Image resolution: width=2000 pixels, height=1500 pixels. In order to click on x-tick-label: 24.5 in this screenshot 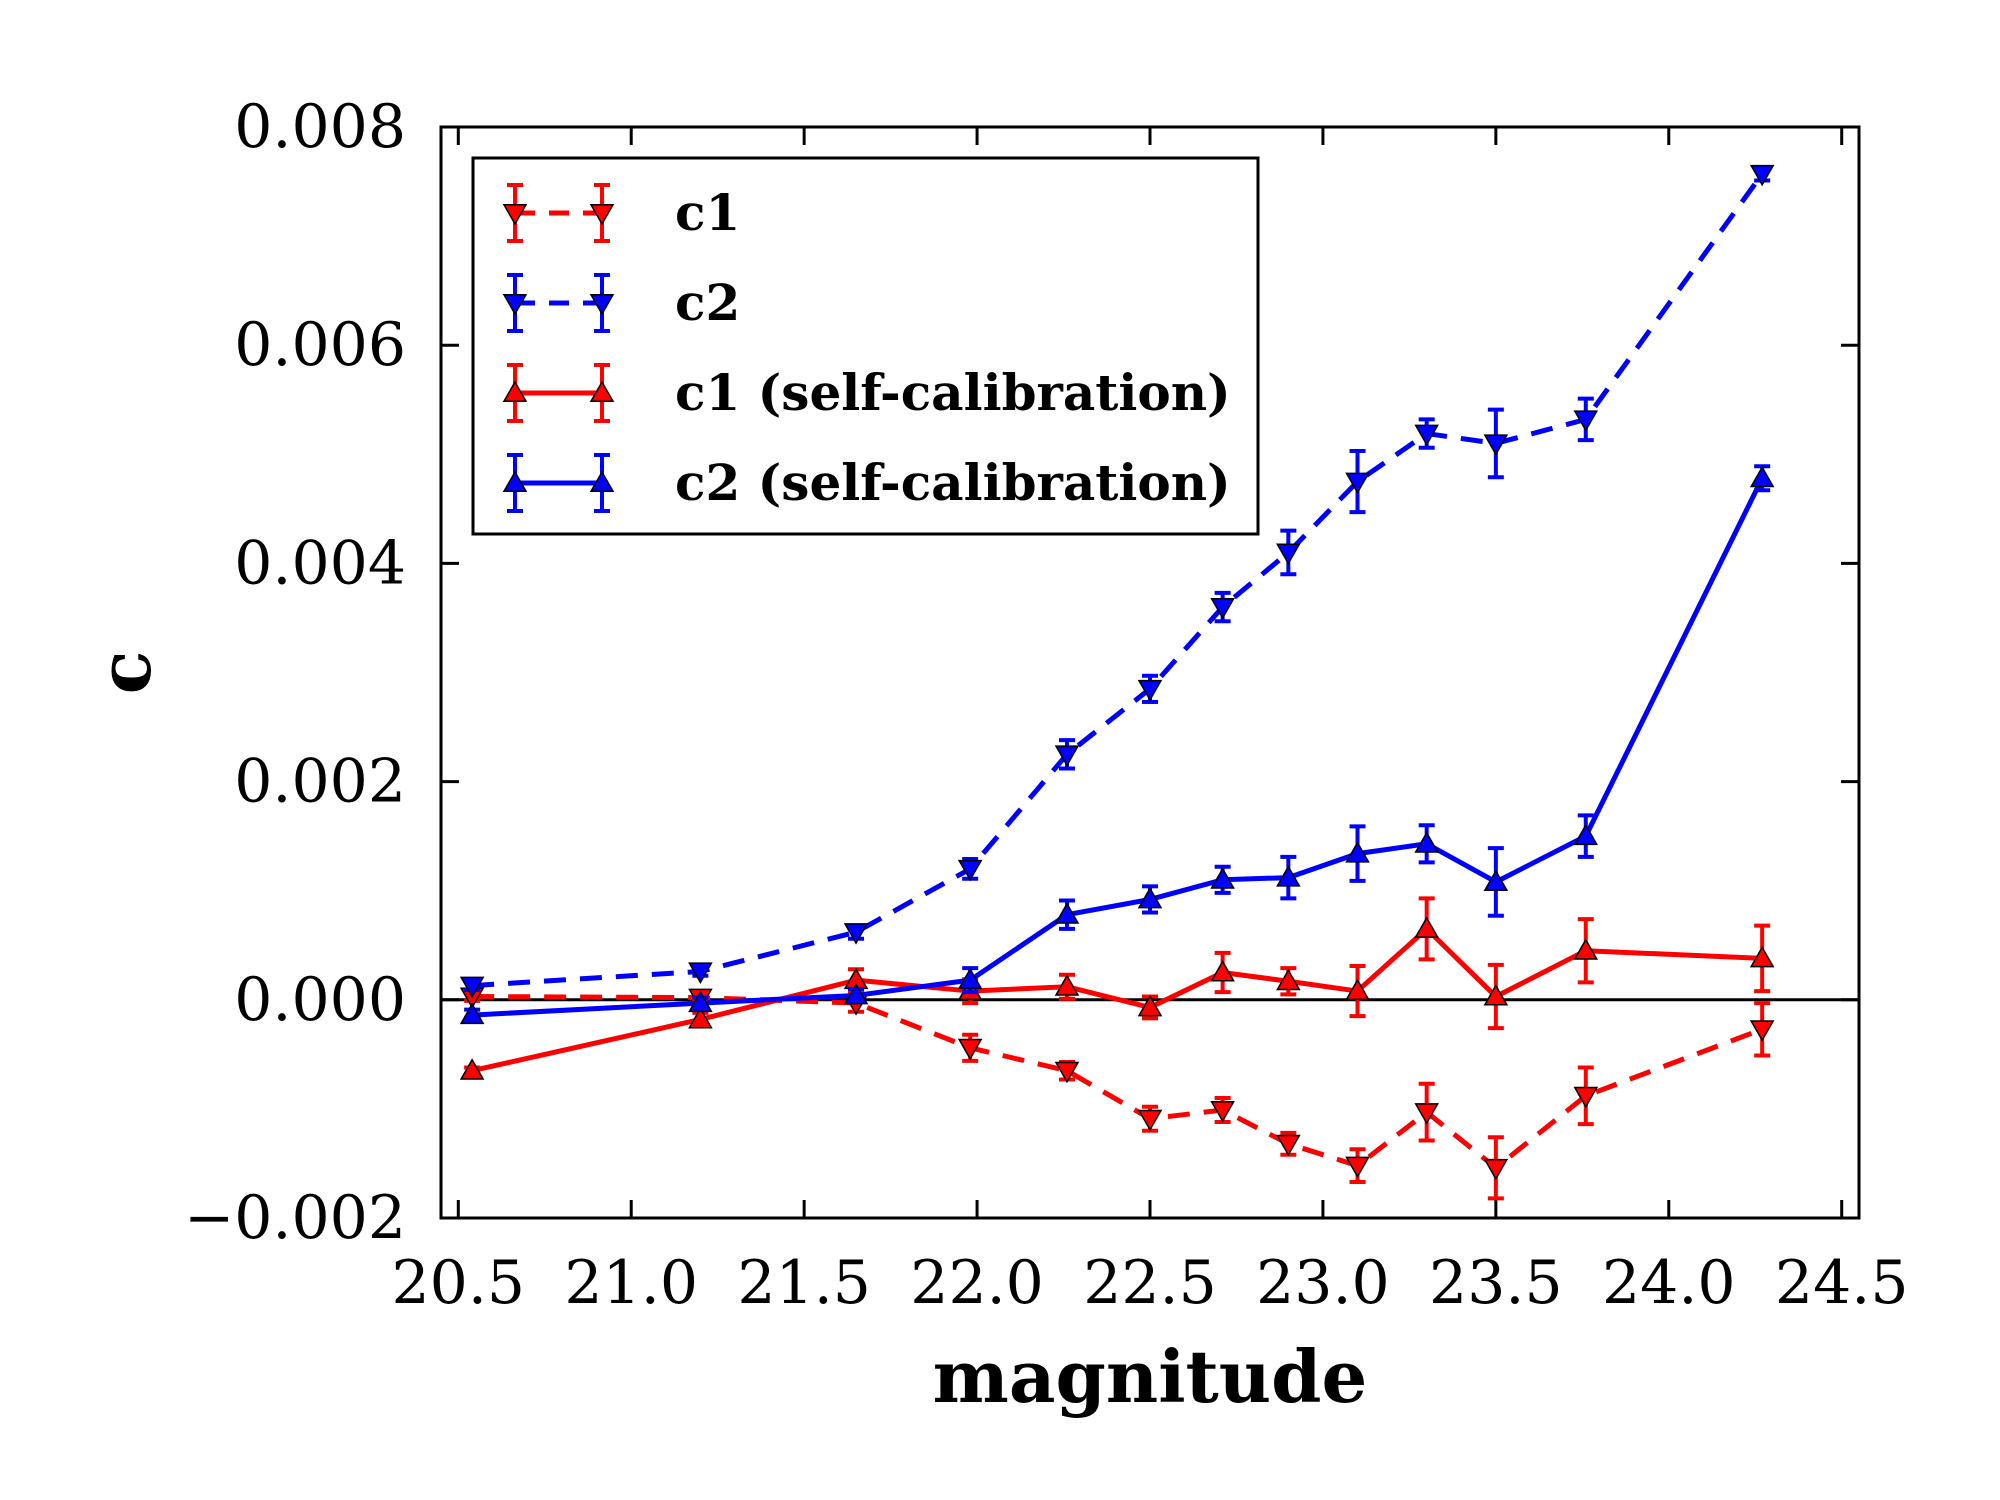, I will do `click(1842, 1283)`.